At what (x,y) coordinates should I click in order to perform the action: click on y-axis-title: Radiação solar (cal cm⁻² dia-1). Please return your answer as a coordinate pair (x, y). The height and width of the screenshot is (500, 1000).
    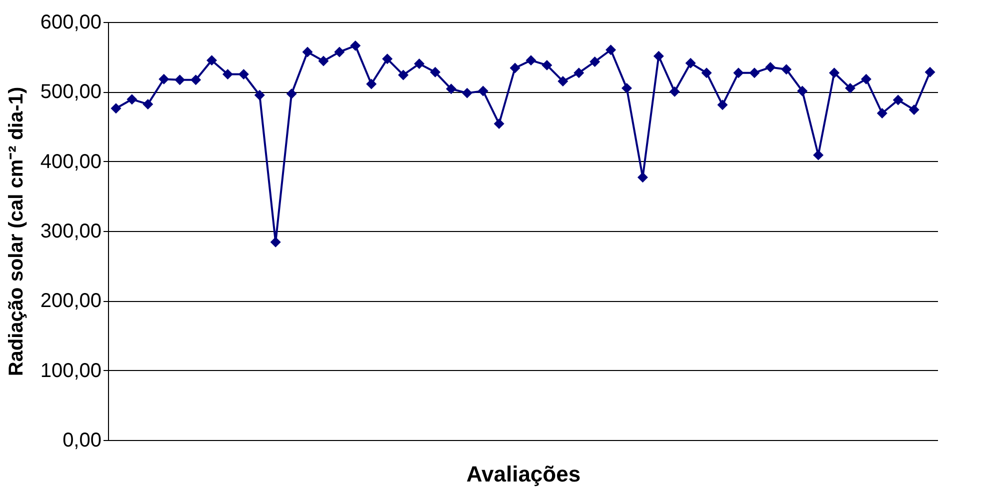
    Looking at the image, I should click on (16, 231).